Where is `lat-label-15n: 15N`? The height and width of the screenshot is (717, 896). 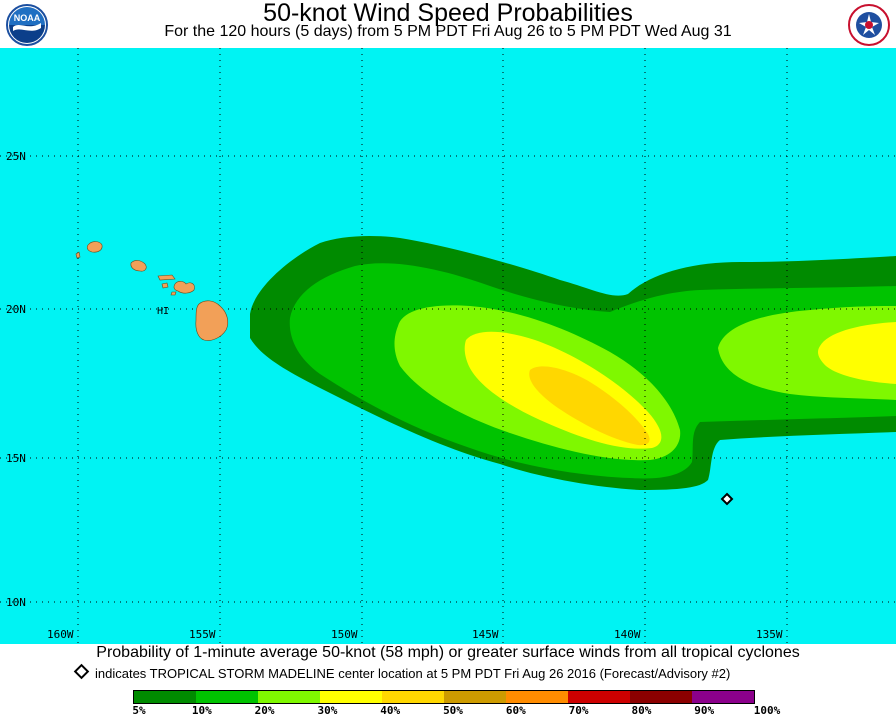
lat-label-15n: 15N is located at coordinates (16, 458).